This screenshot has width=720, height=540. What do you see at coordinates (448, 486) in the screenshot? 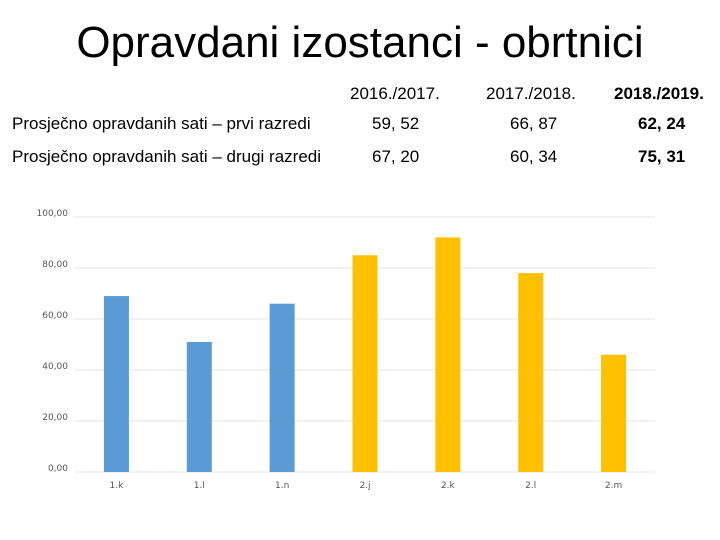
I see `x-tick-label: 2.k` at bounding box center [448, 486].